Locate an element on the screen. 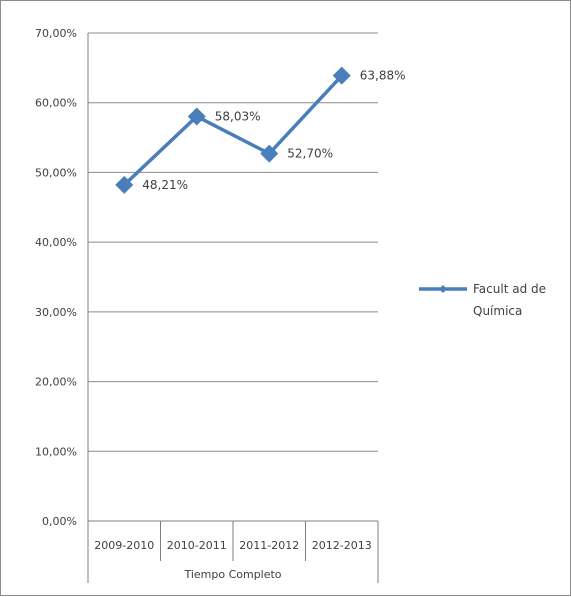 This screenshot has height=597, width=571. y-tick-label: 30,00% is located at coordinates (56, 312).